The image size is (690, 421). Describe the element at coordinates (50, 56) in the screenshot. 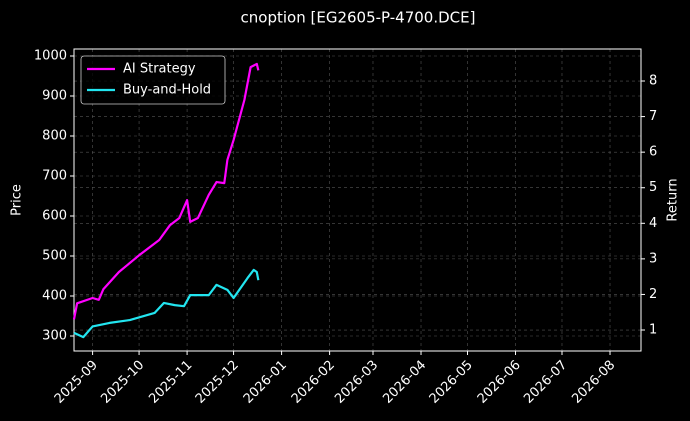

I see `y-tick-label: 1000` at that location.